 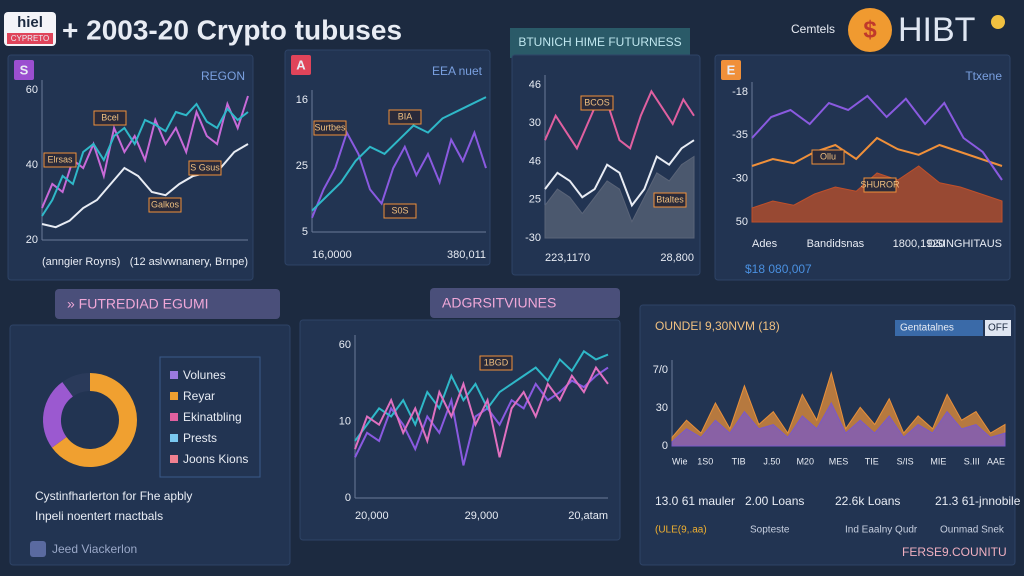 I want to click on coin-symbol: $, so click(x=870, y=29).